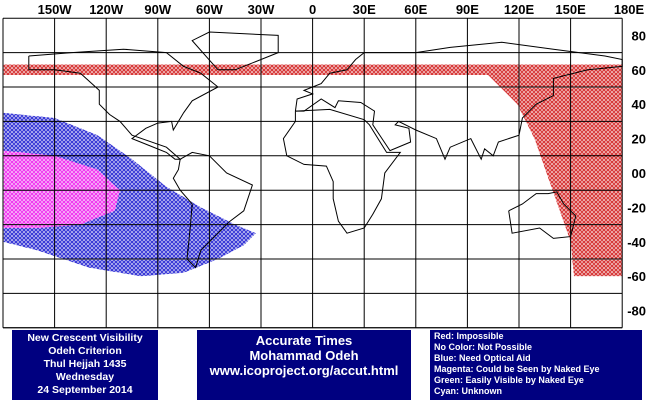 The width and height of the screenshot is (650, 403). What do you see at coordinates (312, 9) in the screenshot?
I see `longitude-label: 0` at bounding box center [312, 9].